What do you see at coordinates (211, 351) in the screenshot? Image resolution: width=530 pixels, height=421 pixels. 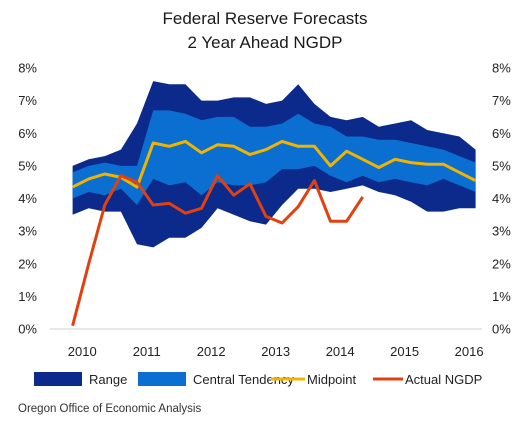 I see `x-tick-label: 2012` at bounding box center [211, 351].